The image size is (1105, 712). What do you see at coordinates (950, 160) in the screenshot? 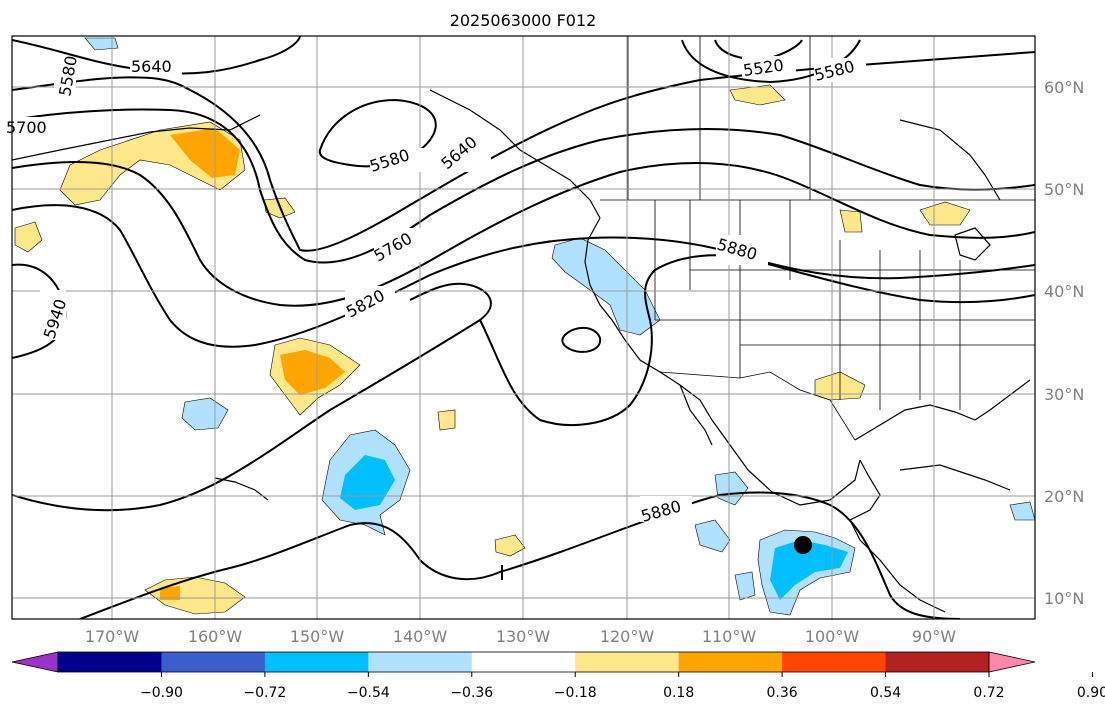
I see `hudson-bay-coast` at bounding box center [950, 160].